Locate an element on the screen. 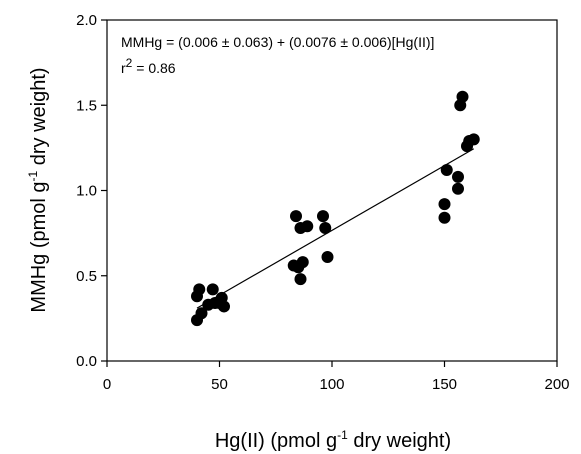 This screenshot has height=454, width=581. x-axis-label-superscript: -1 is located at coordinates (342, 435).